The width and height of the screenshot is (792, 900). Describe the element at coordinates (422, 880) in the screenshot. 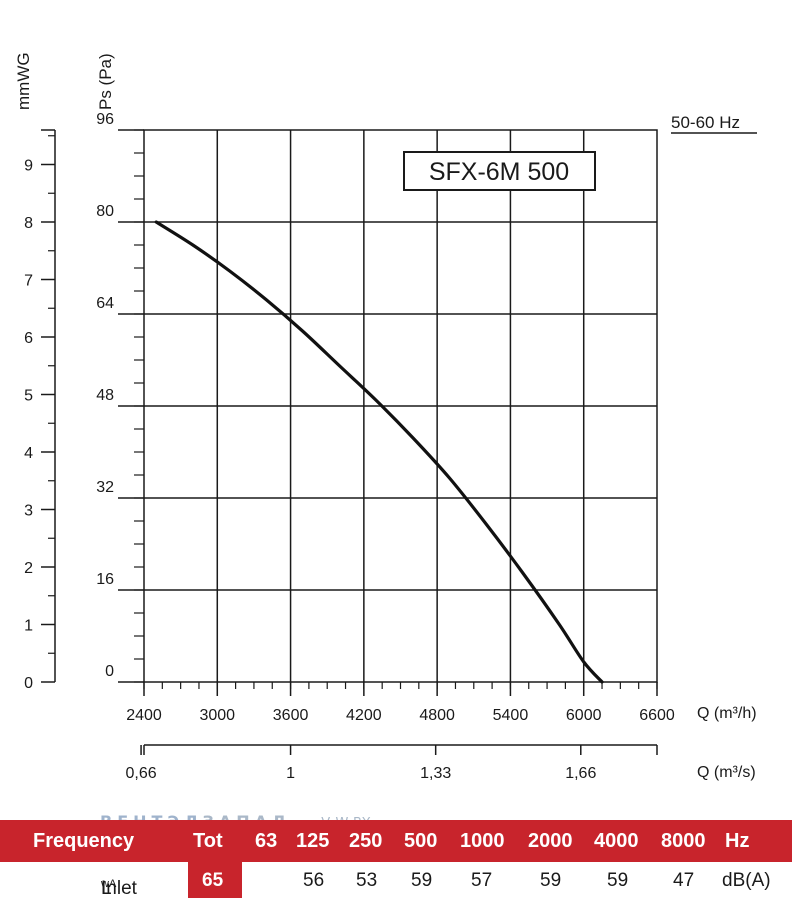

I see `value-500: 59` at that location.